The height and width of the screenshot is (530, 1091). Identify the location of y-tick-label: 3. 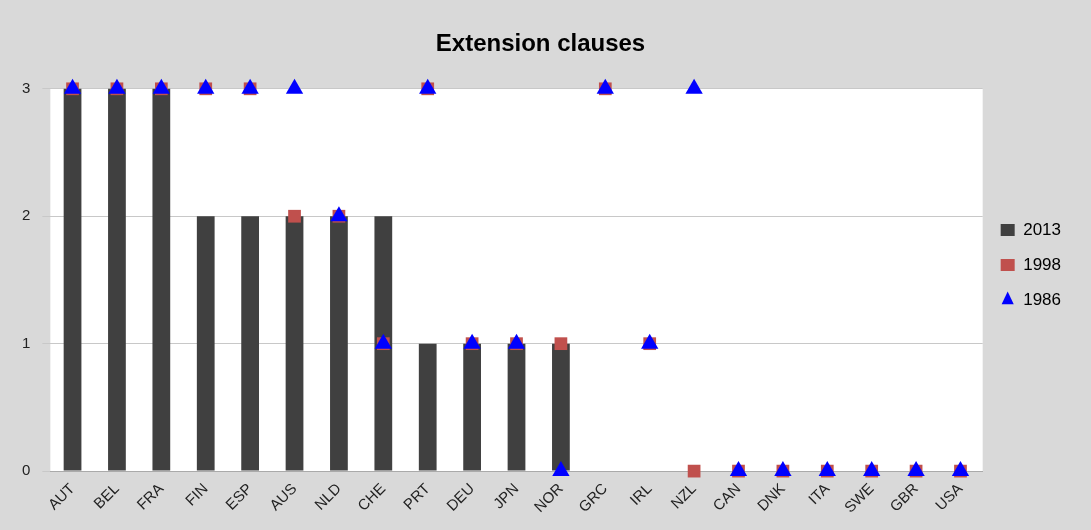
(26, 87).